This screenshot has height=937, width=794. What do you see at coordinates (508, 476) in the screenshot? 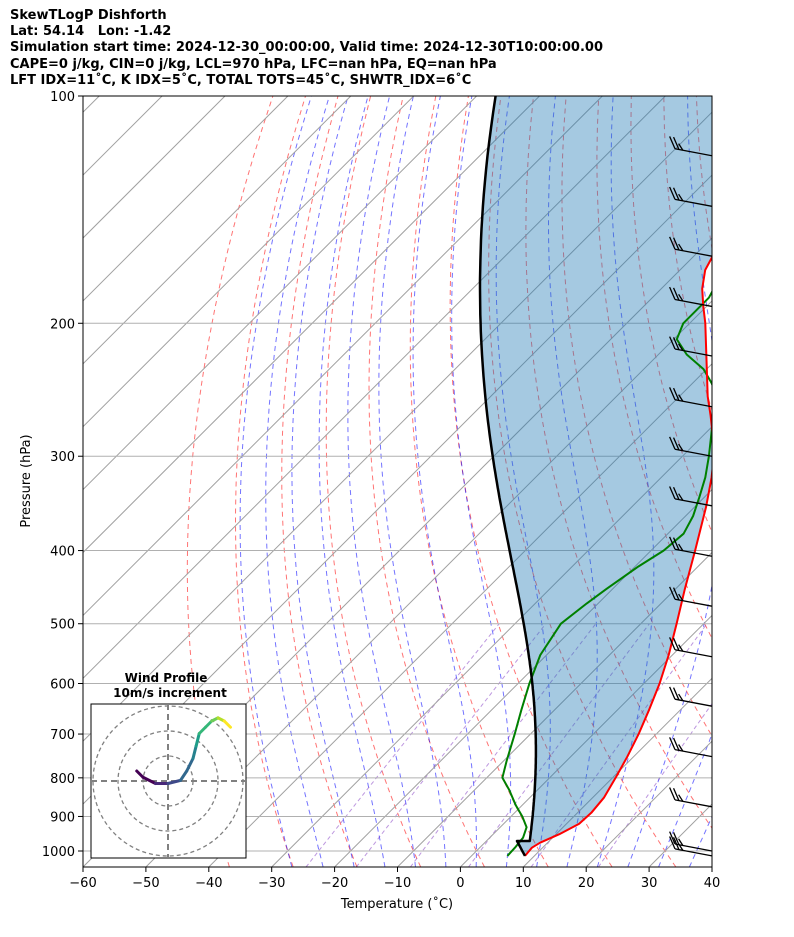
I see `parcel-profile` at bounding box center [508, 476].